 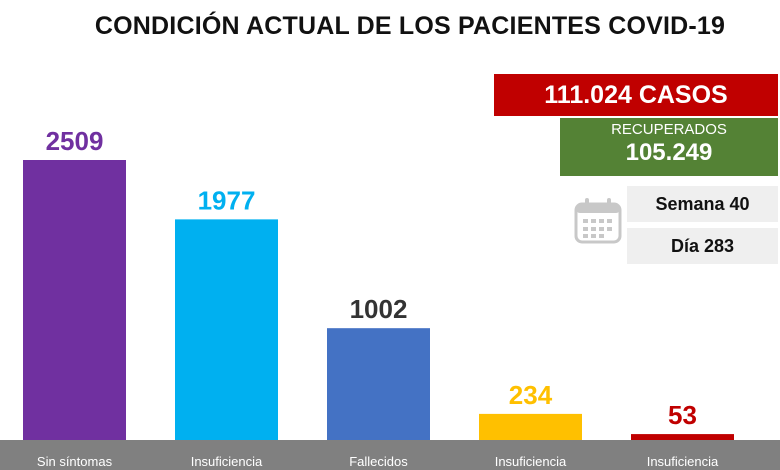 I want to click on category-label-5: Insuficiencia, so click(x=683, y=461).